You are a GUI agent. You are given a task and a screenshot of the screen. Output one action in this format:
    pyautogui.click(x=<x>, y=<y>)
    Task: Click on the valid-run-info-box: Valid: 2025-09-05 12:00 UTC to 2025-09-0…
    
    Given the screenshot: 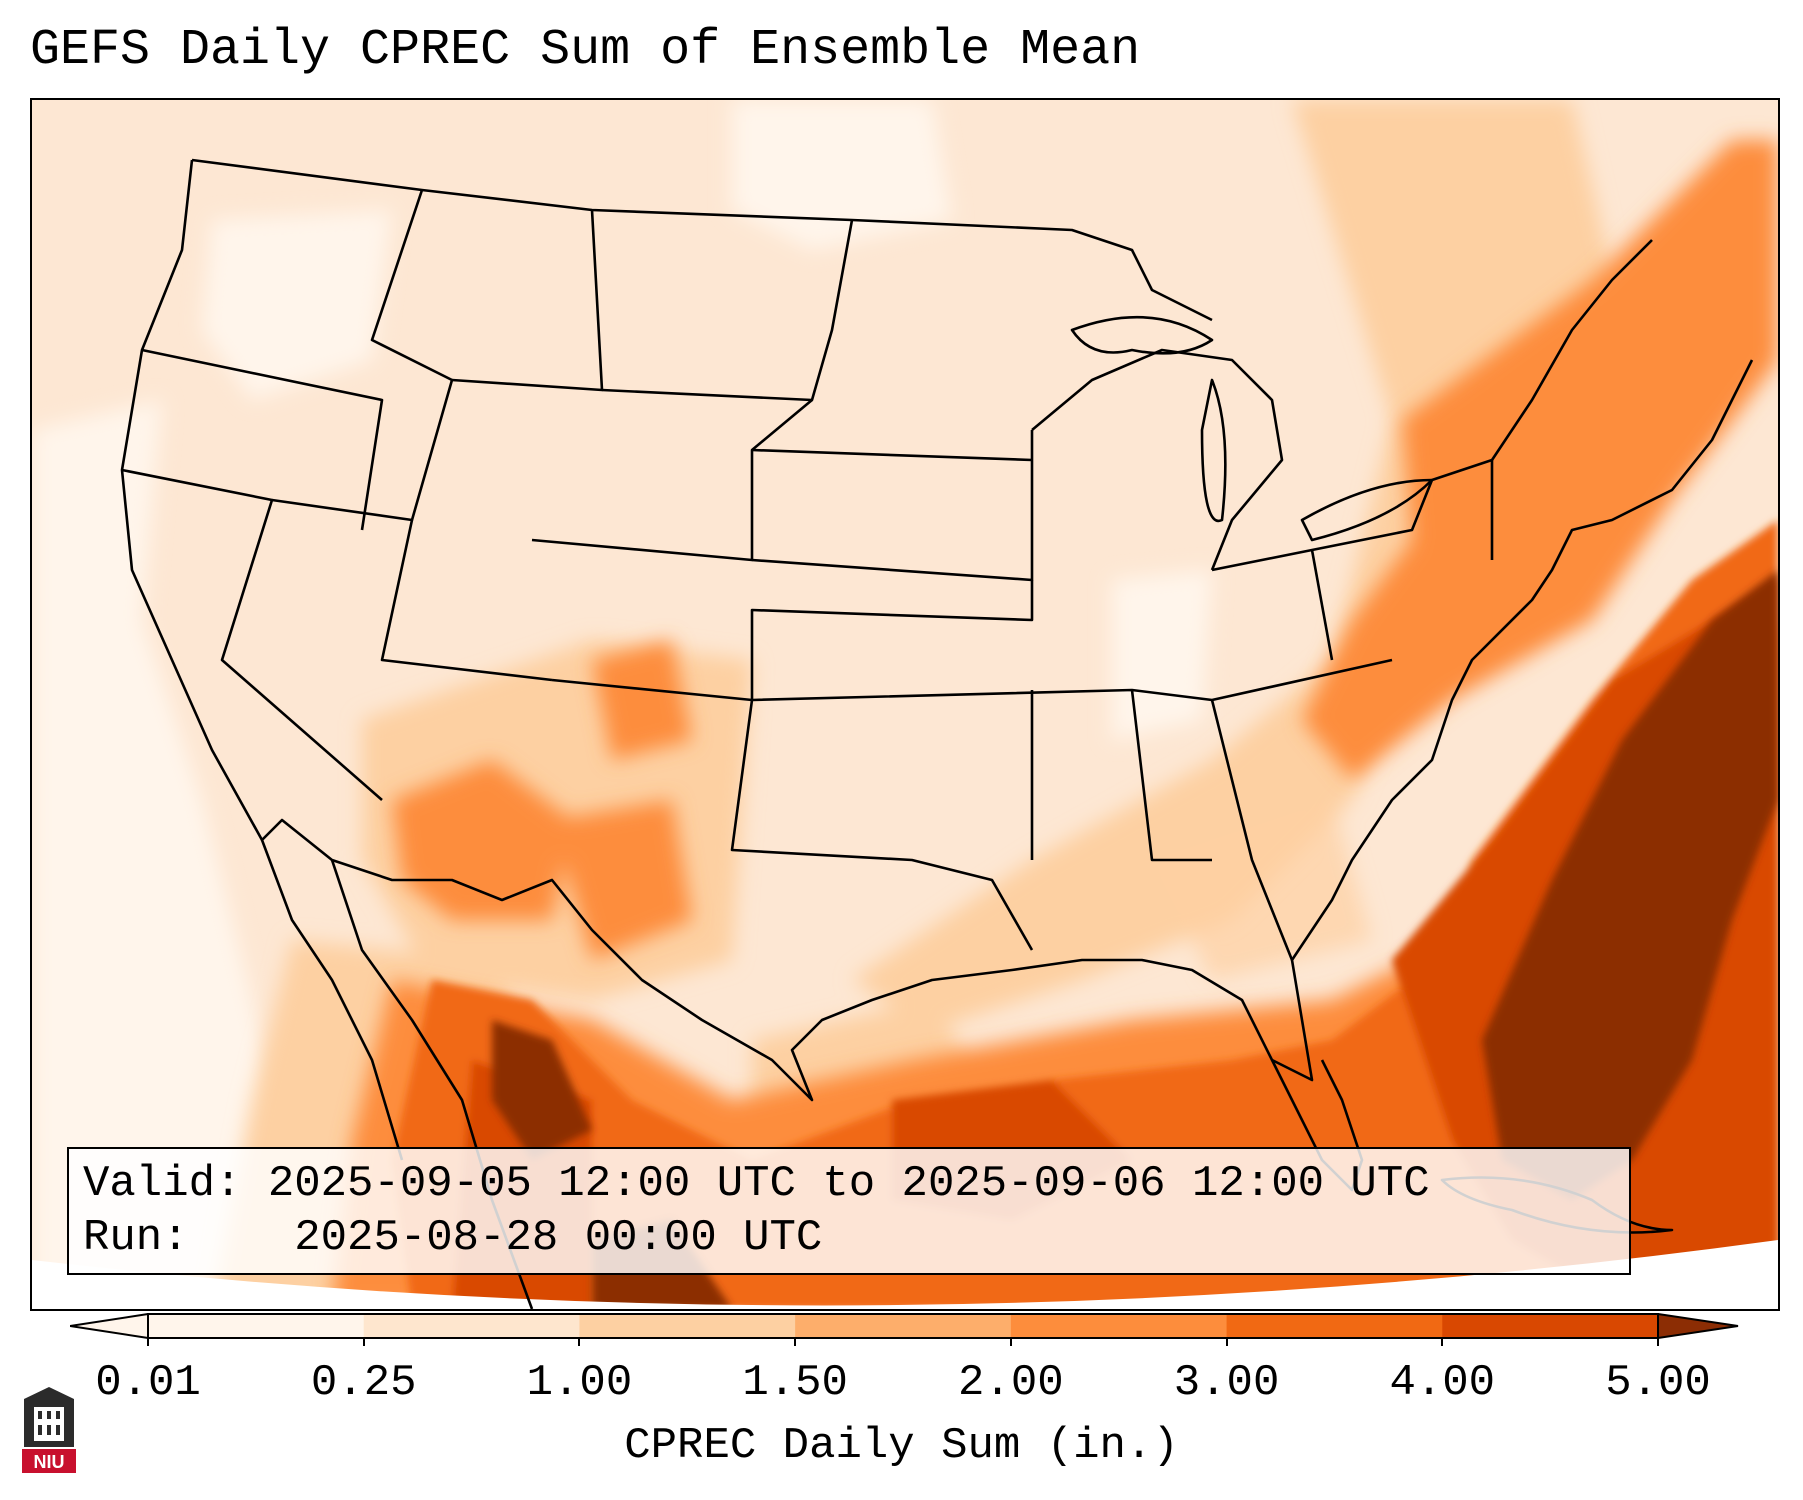 What is the action you would take?
    pyautogui.click(x=849, y=1211)
    